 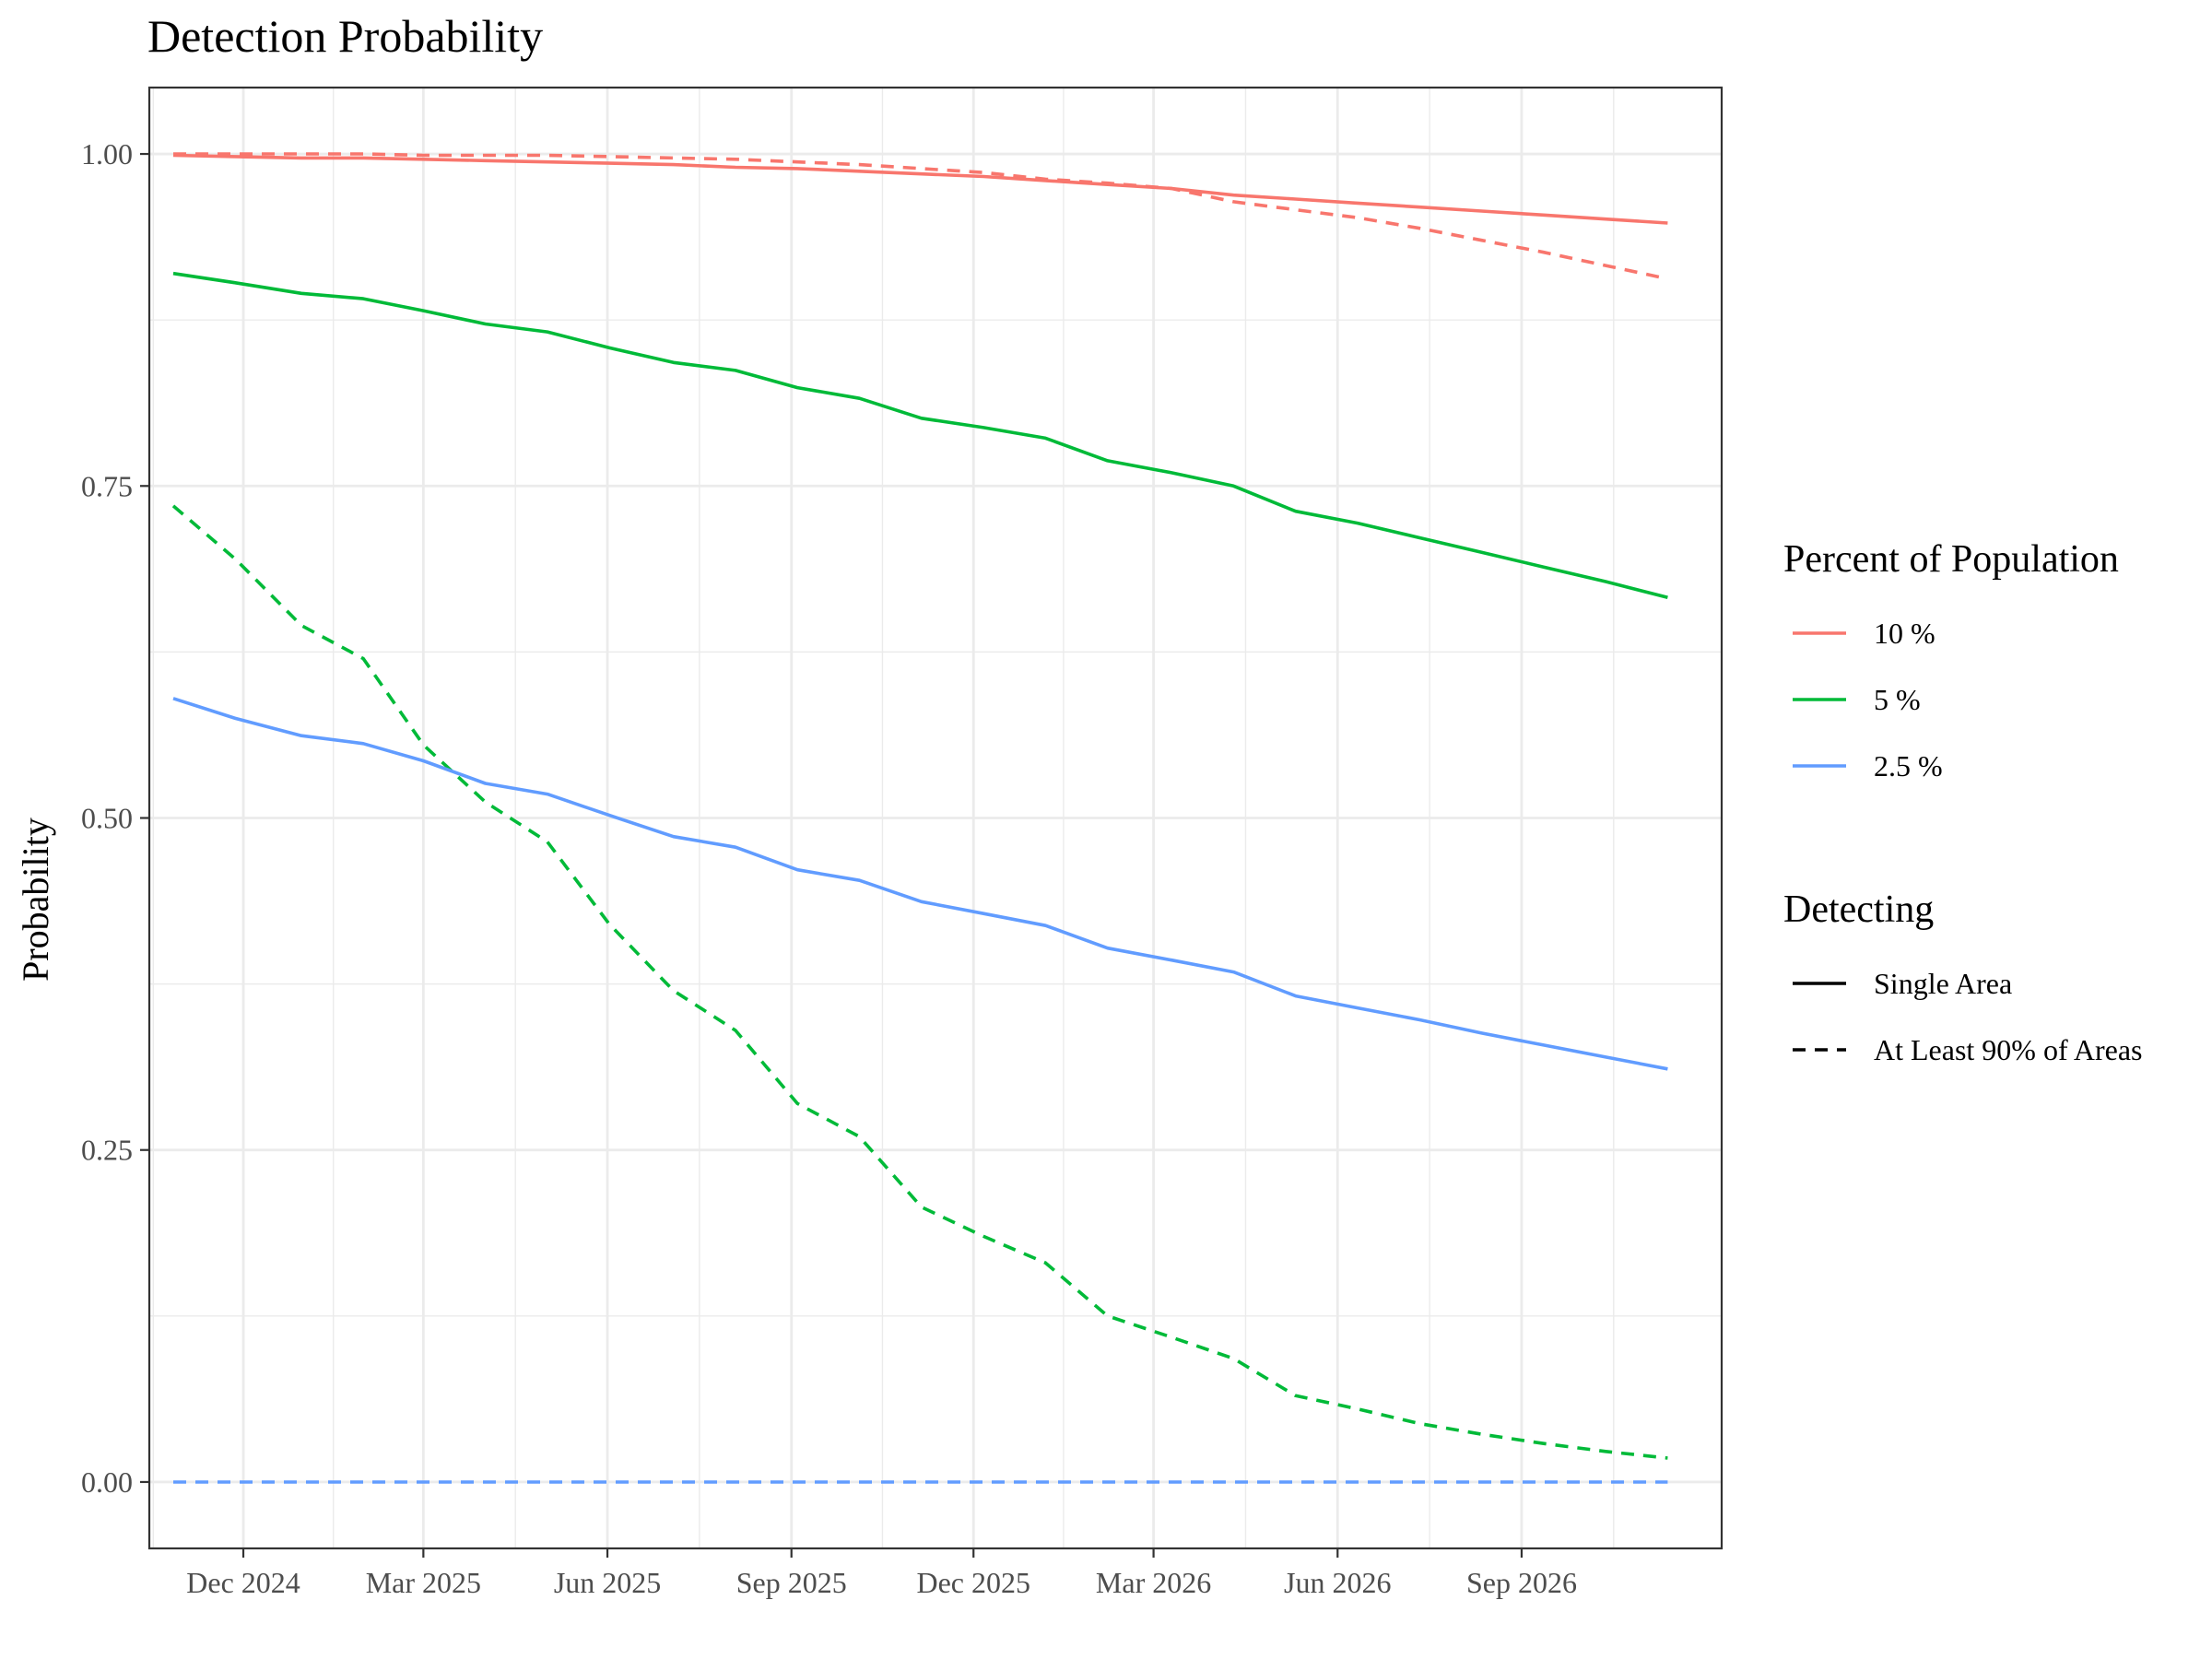 What do you see at coordinates (423, 1582) in the screenshot?
I see `x-tick-label: Mar 2025` at bounding box center [423, 1582].